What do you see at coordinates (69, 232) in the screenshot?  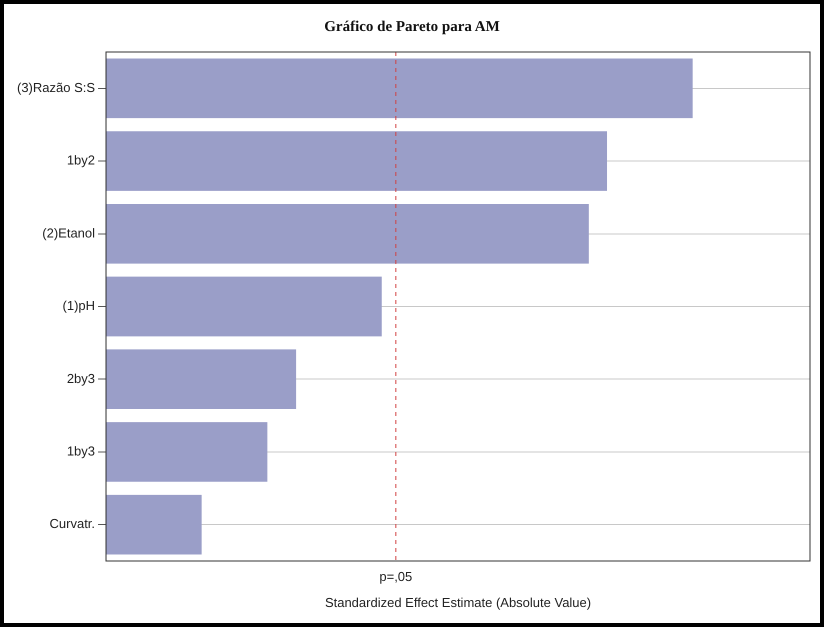 I see `y-tick-label: (2)Etanol` at bounding box center [69, 232].